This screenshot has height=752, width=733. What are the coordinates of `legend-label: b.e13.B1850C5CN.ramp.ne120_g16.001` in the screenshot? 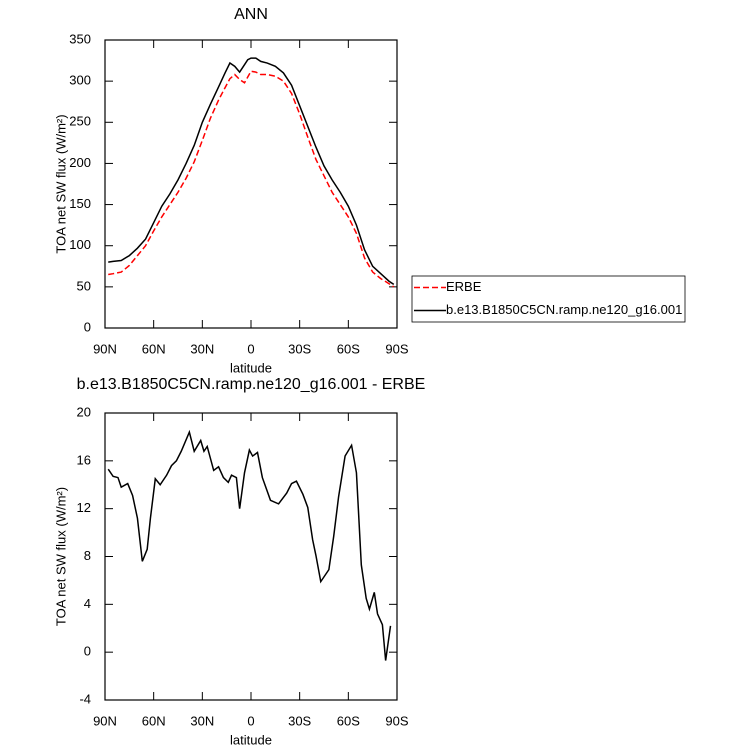 It's located at (564, 309).